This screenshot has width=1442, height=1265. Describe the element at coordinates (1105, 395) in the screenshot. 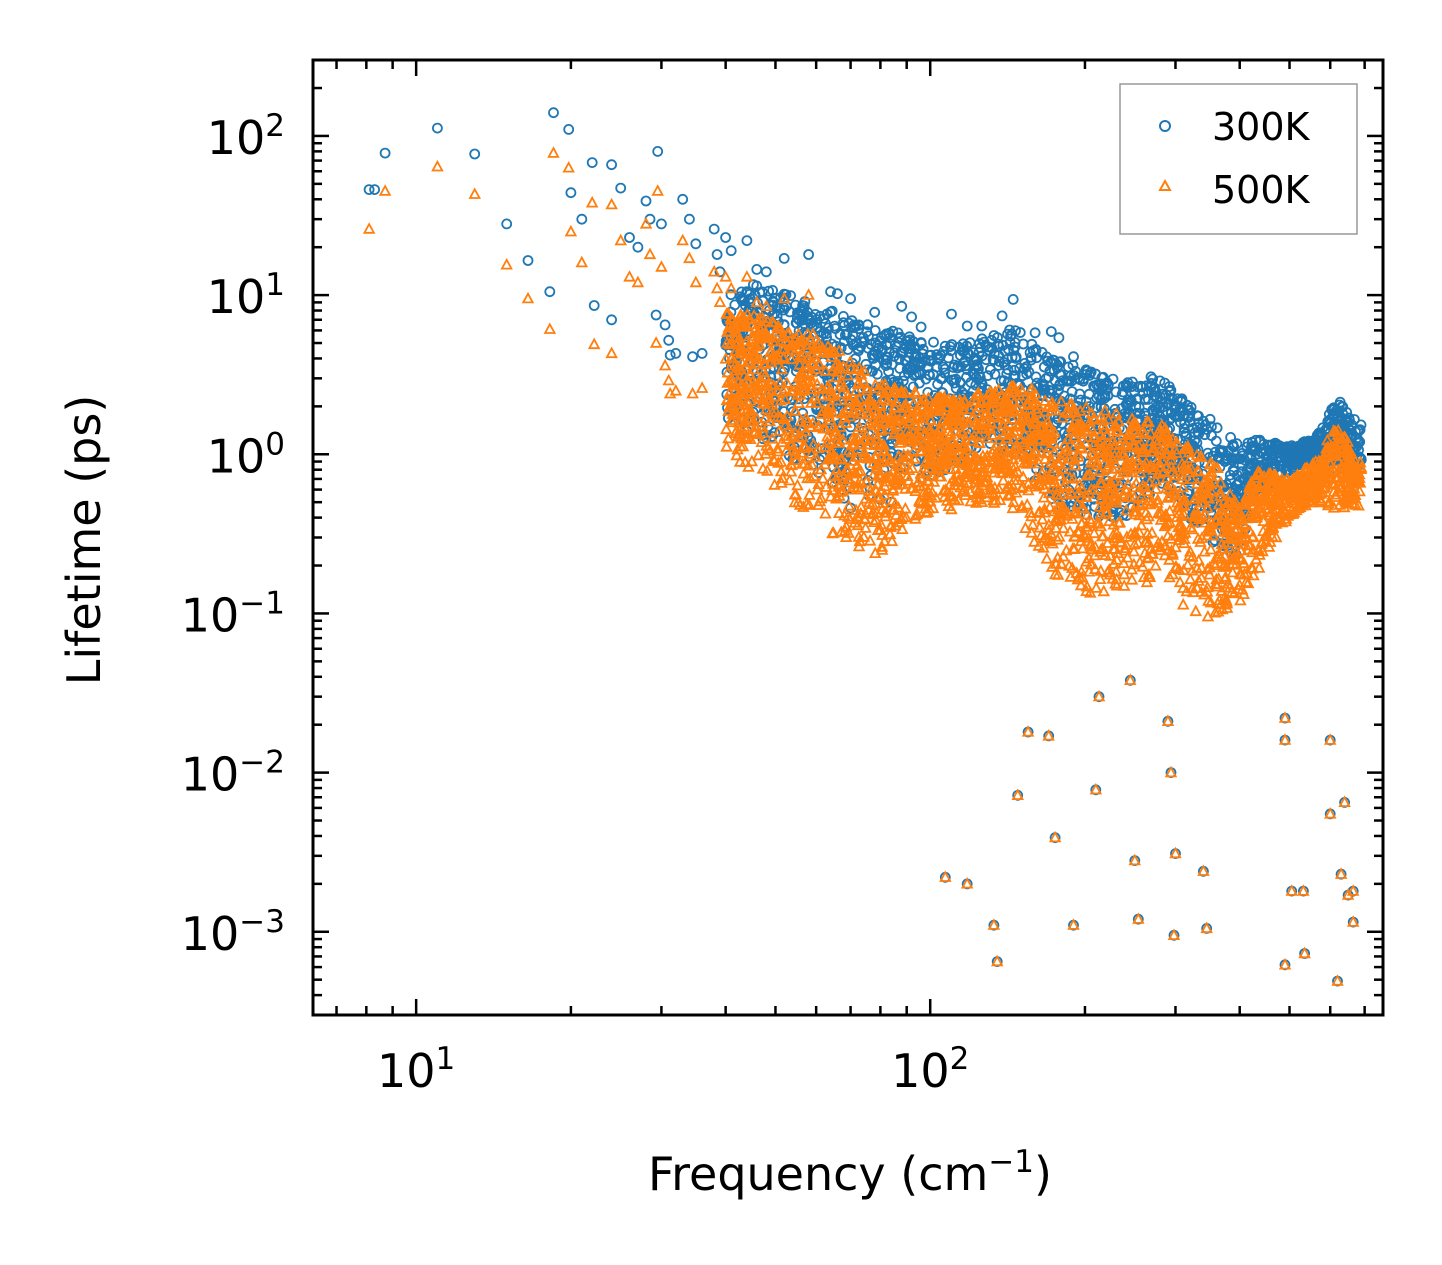

I see `data-point-300K-2040` at that location.